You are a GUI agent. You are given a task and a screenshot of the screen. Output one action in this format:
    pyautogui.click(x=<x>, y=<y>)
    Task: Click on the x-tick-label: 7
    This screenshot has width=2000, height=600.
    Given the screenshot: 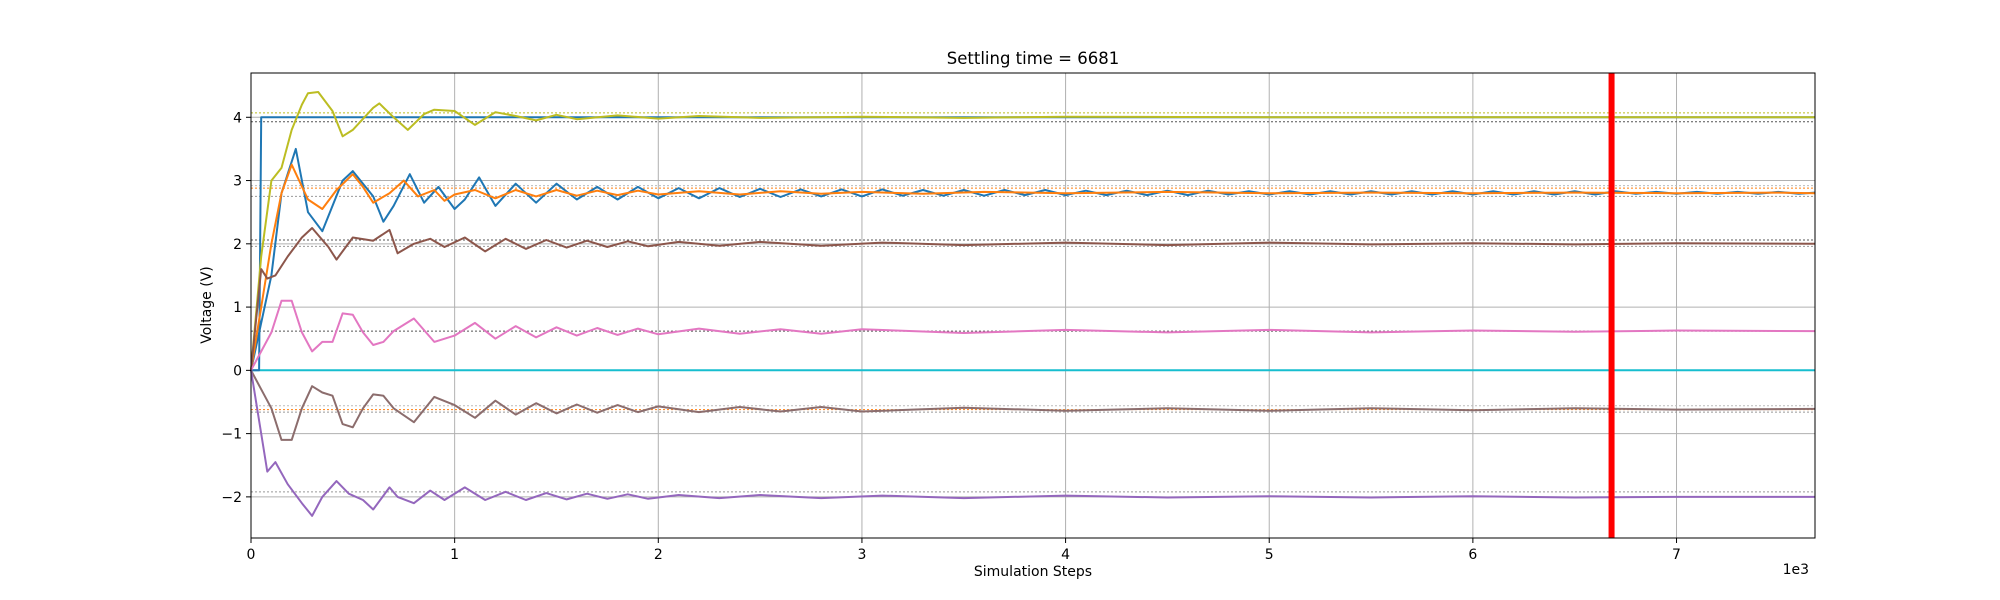 What is the action you would take?
    pyautogui.click(x=1676, y=555)
    